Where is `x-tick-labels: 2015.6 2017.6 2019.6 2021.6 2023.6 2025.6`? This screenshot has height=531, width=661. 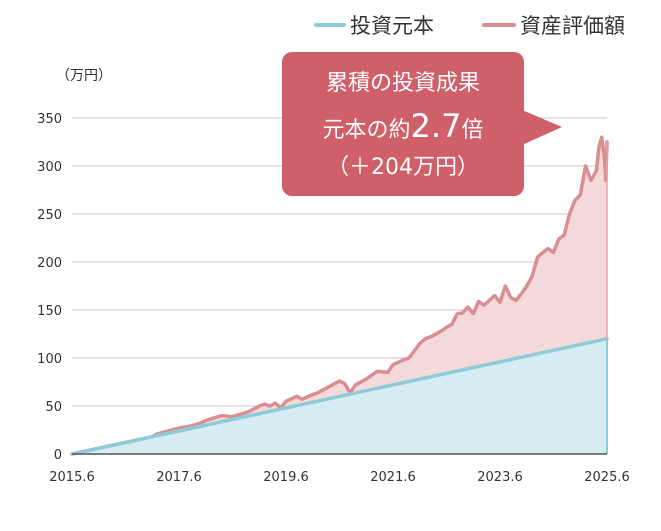 x-tick-labels: 2015.6 2017.6 2019.6 2021.6 2023.6 2025.6 is located at coordinates (339, 477).